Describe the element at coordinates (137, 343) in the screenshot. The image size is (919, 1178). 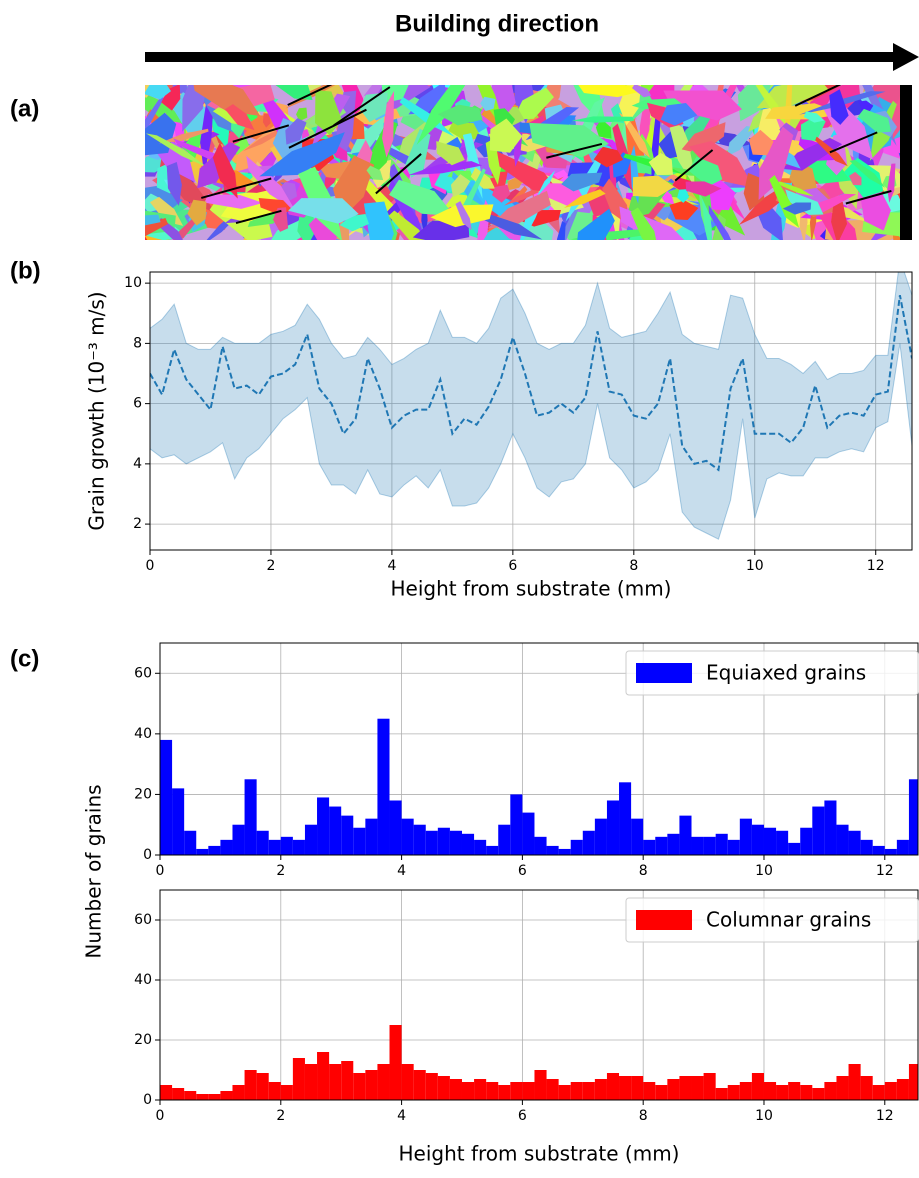
I see `y-tick-label: 8` at that location.